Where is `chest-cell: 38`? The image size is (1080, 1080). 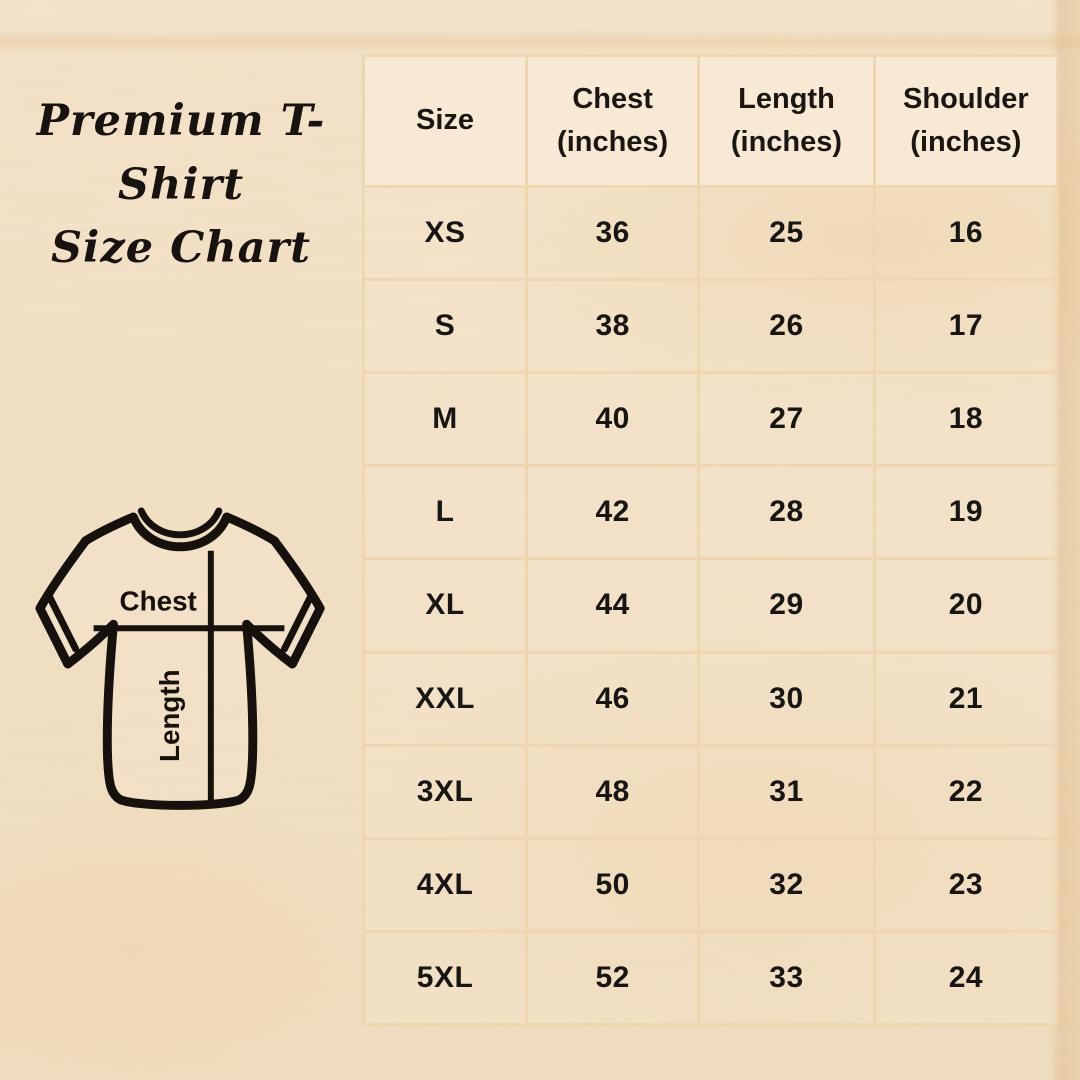
chest-cell: 38 is located at coordinates (613, 326).